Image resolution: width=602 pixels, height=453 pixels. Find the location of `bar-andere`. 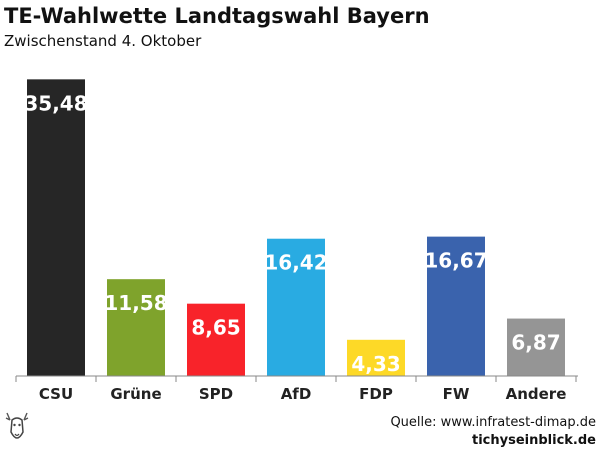

bar-andere is located at coordinates (536, 347).